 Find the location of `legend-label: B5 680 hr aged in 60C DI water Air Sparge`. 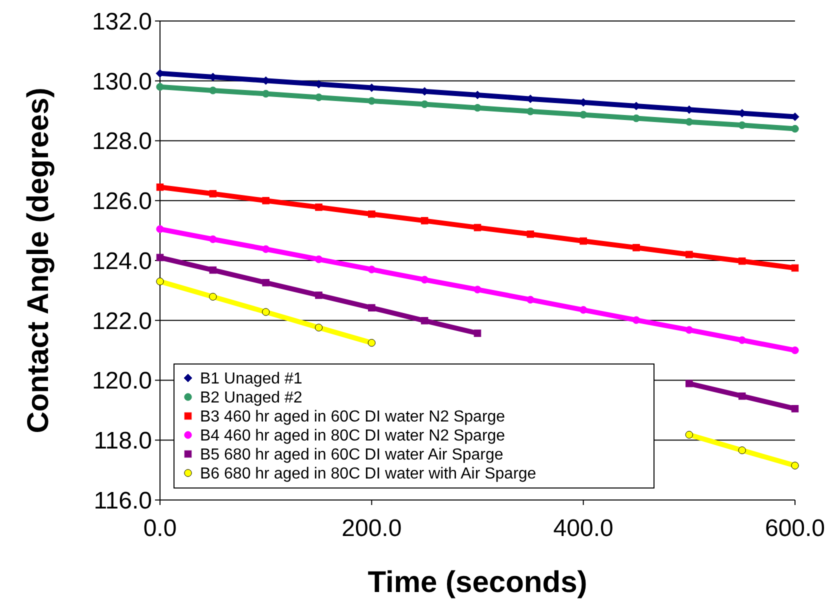

legend-label: B5 680 hr aged in 60C DI water Air Sparge is located at coordinates (352, 455).